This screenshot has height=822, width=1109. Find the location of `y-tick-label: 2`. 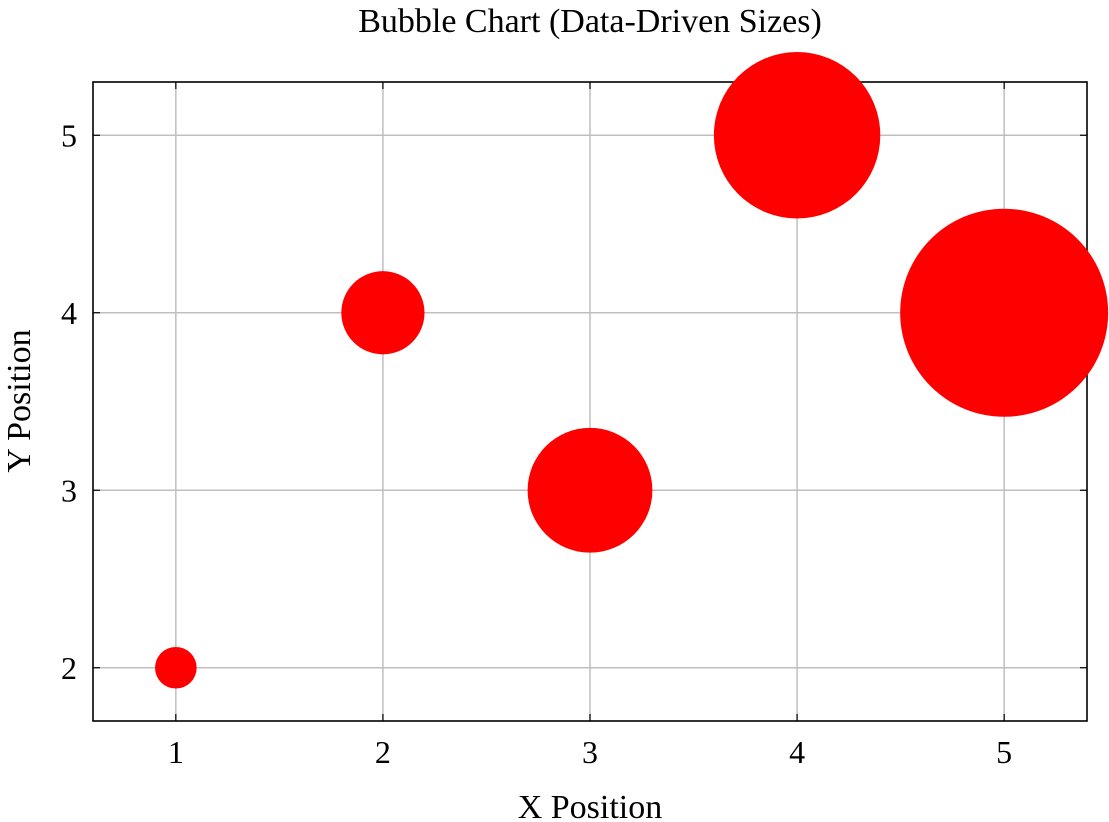

y-tick-label: 2 is located at coordinates (69, 668).